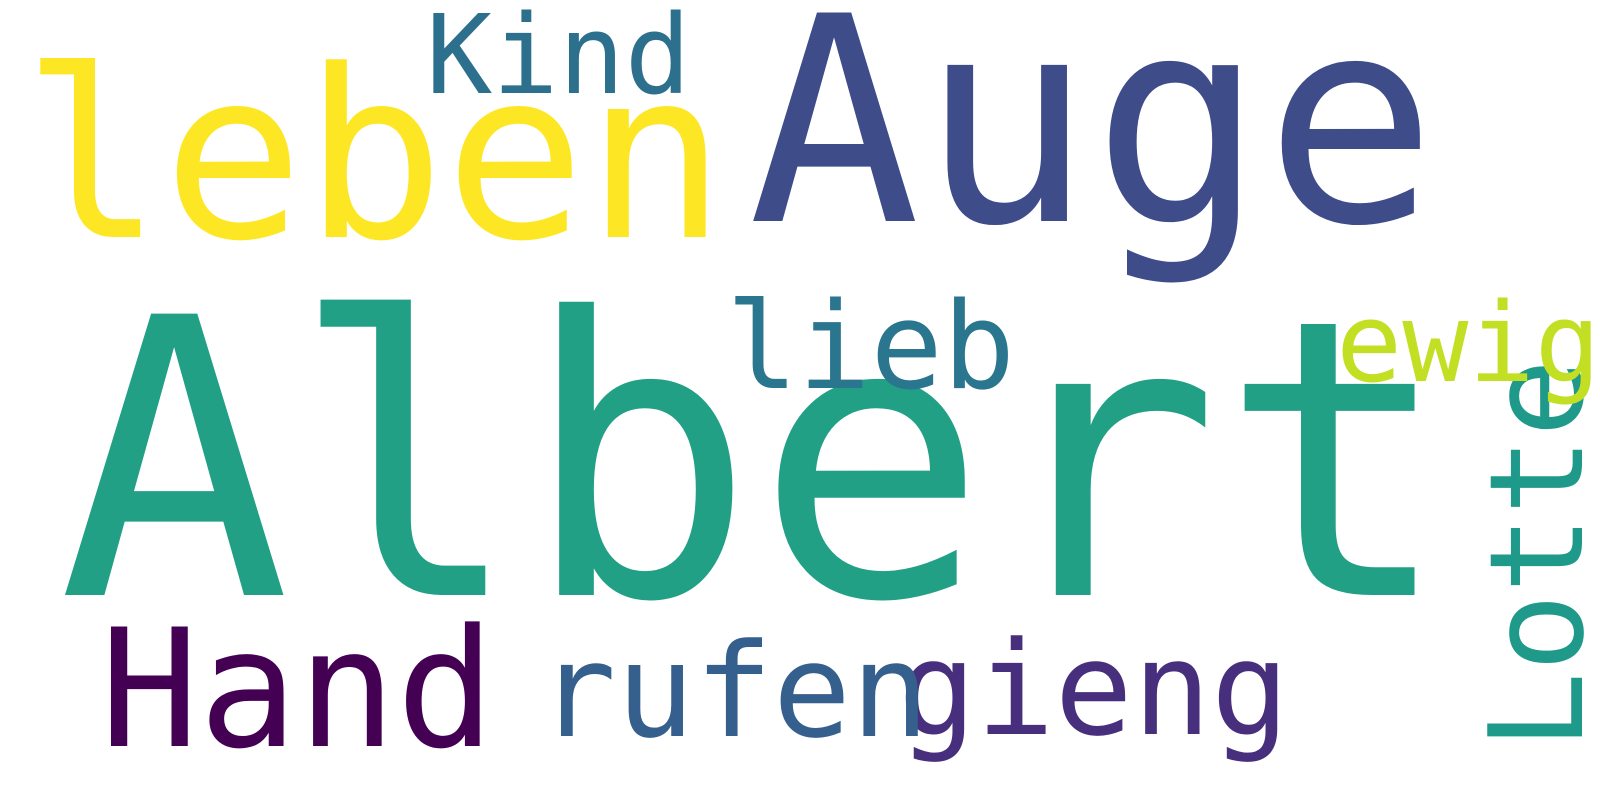  What do you see at coordinates (374, 157) in the screenshot?
I see `word-leben: leben` at bounding box center [374, 157].